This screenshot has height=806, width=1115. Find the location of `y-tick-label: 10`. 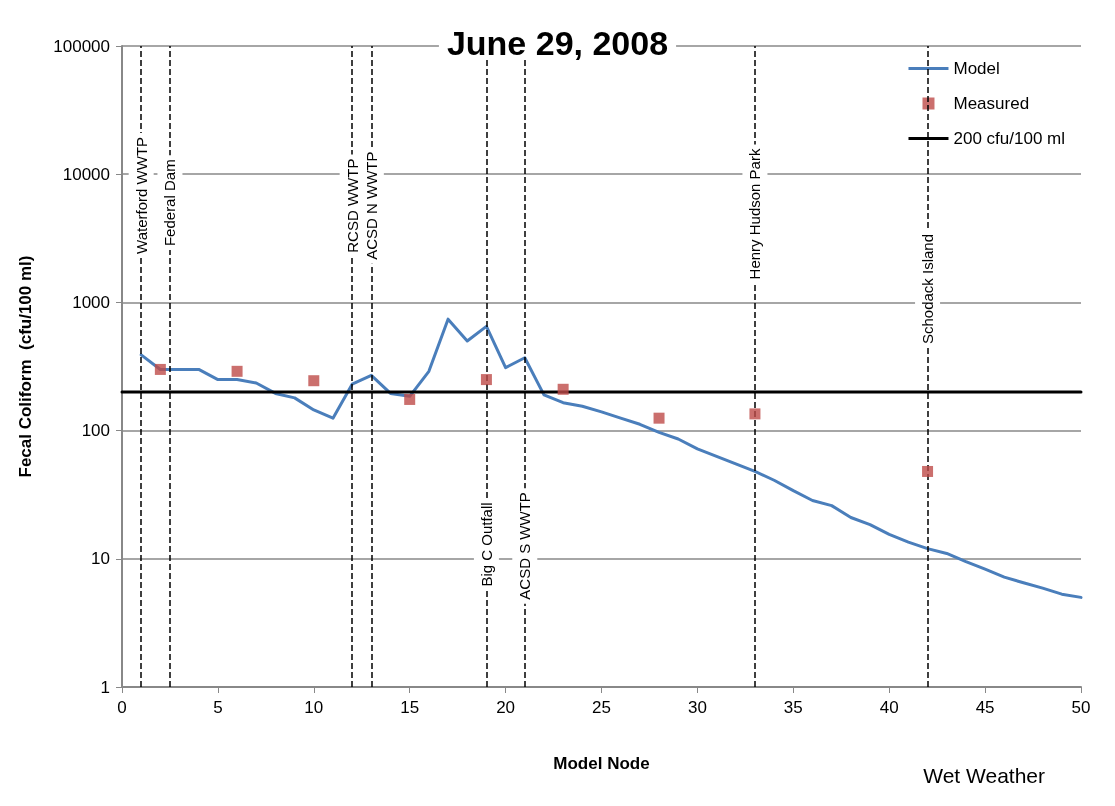

y-tick-label: 10 is located at coordinates (100, 559).